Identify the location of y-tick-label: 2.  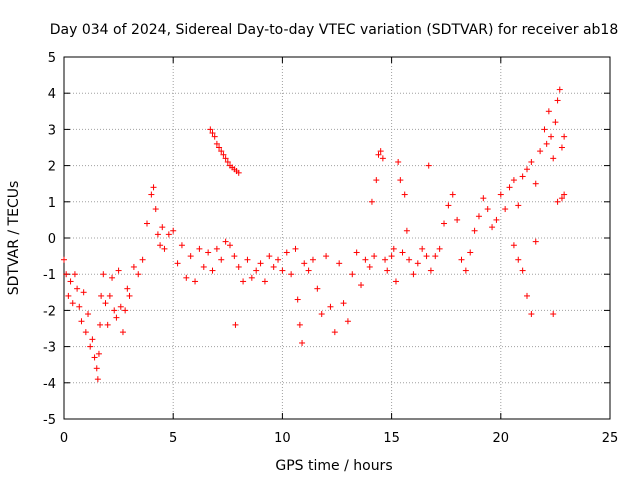
(52, 167).